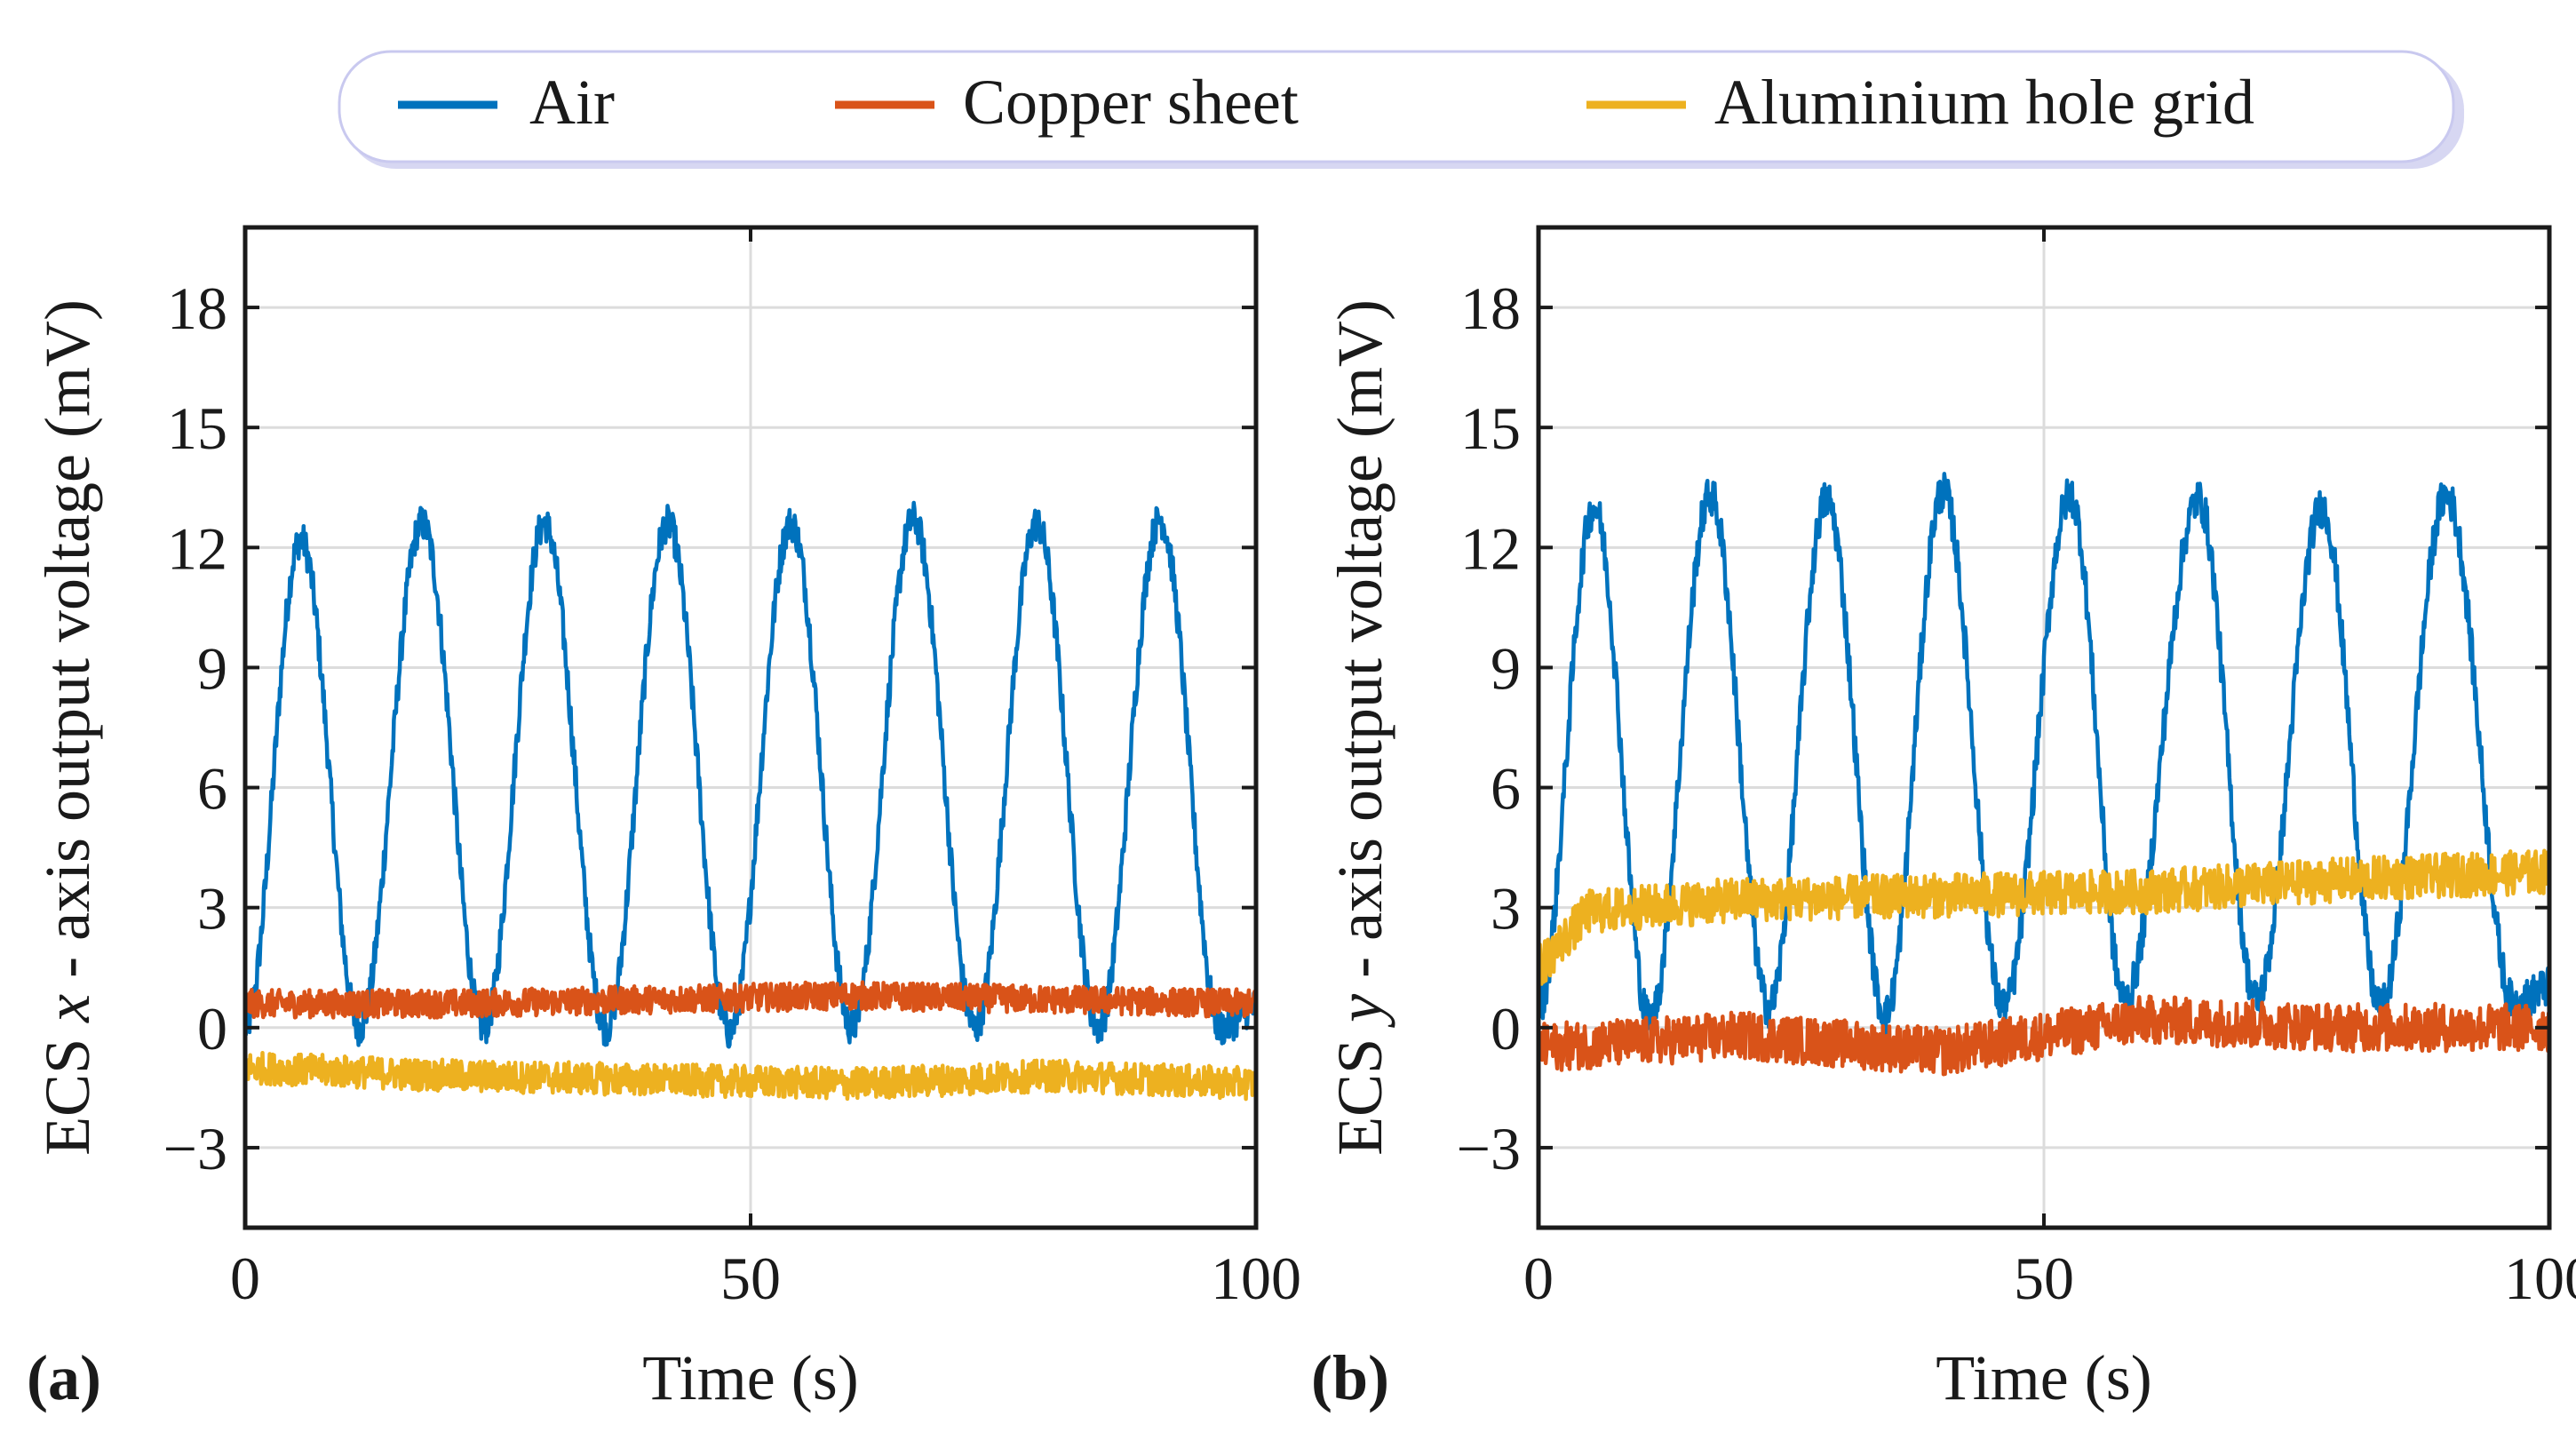  I want to click on panel-a-ytick-label: 6, so click(212, 789).